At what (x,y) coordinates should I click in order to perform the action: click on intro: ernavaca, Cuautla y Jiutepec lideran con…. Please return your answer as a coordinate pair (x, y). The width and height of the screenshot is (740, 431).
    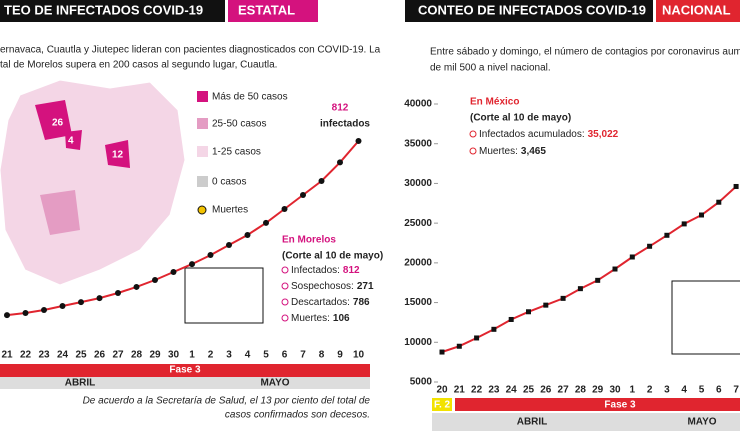
    Looking at the image, I should click on (190, 50).